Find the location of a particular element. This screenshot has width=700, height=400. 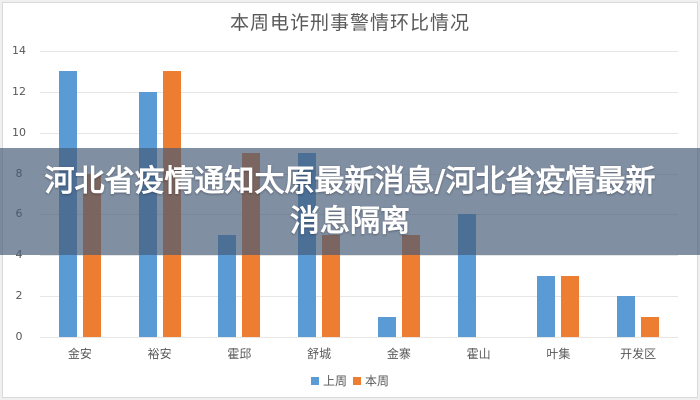

legend-label: 上周 is located at coordinates (334, 381).